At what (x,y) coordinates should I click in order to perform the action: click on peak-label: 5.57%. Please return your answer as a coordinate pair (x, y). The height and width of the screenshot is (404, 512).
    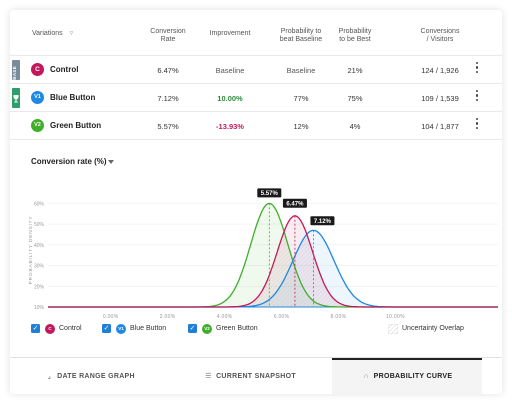
    Looking at the image, I should click on (270, 194).